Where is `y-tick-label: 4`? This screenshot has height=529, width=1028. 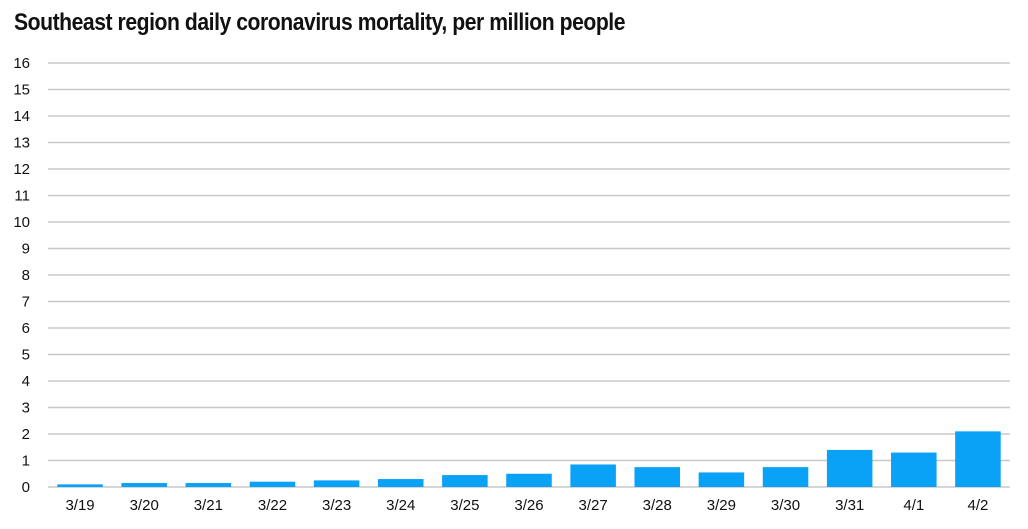 y-tick-label: 4 is located at coordinates (26, 381).